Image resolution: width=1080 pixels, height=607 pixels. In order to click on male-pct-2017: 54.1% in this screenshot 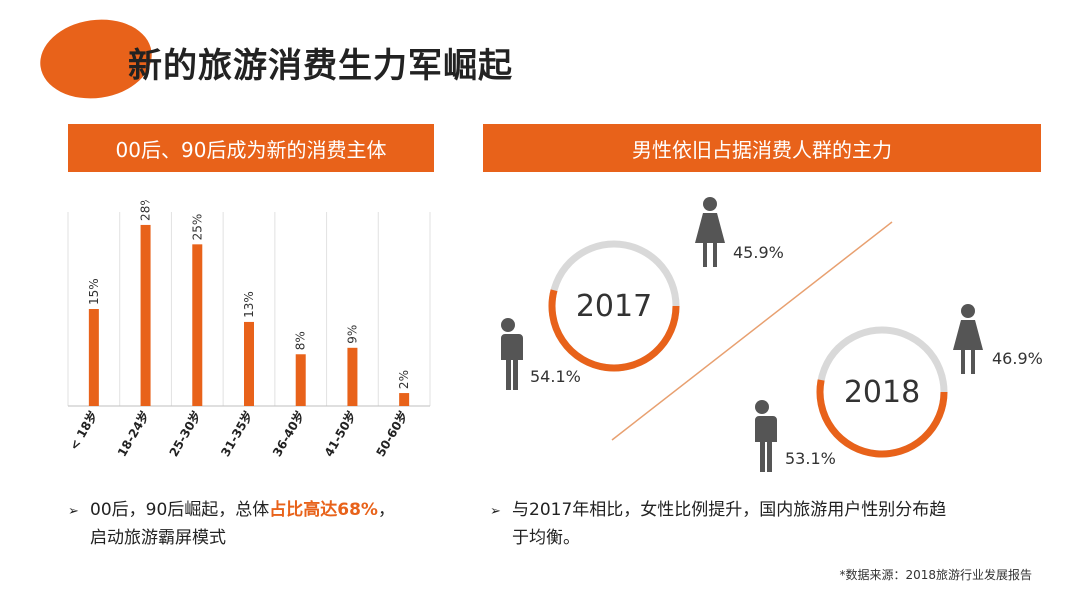, I will do `click(555, 376)`.